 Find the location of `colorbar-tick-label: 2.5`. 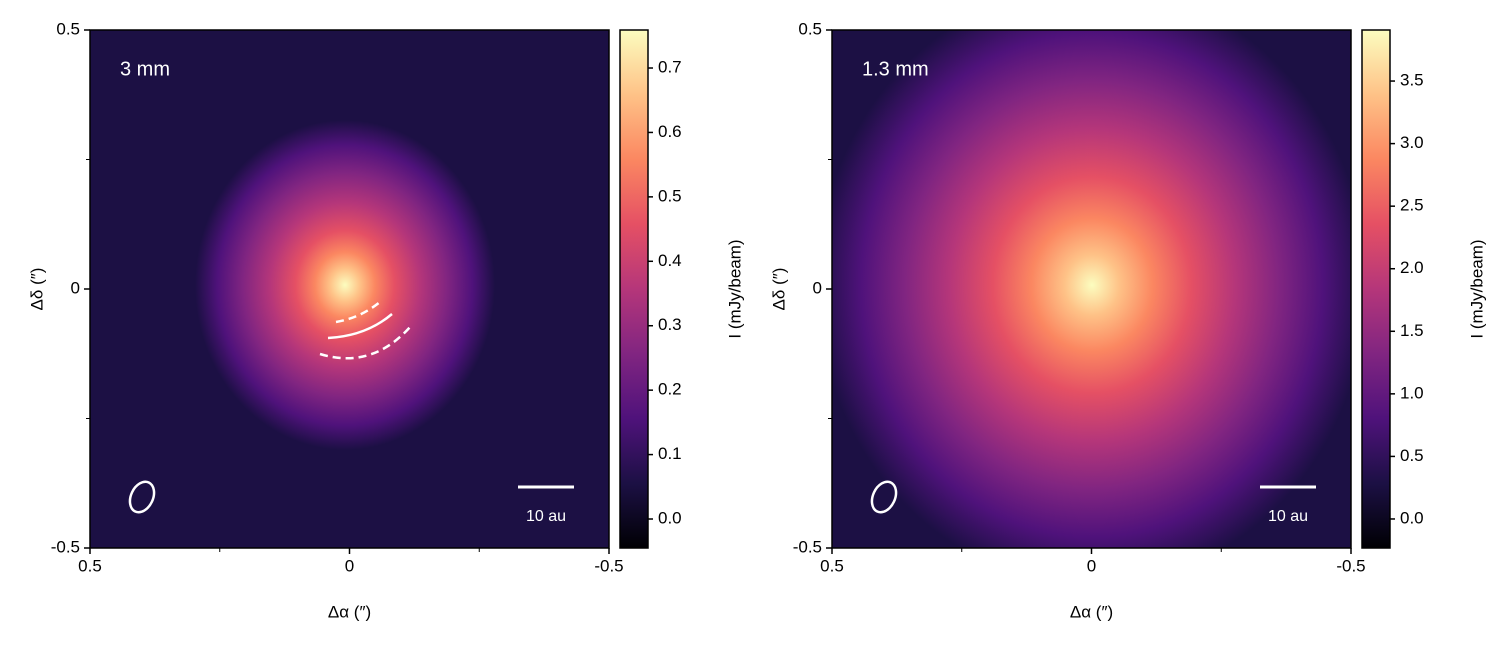

colorbar-tick-label: 2.5 is located at coordinates (1412, 205).